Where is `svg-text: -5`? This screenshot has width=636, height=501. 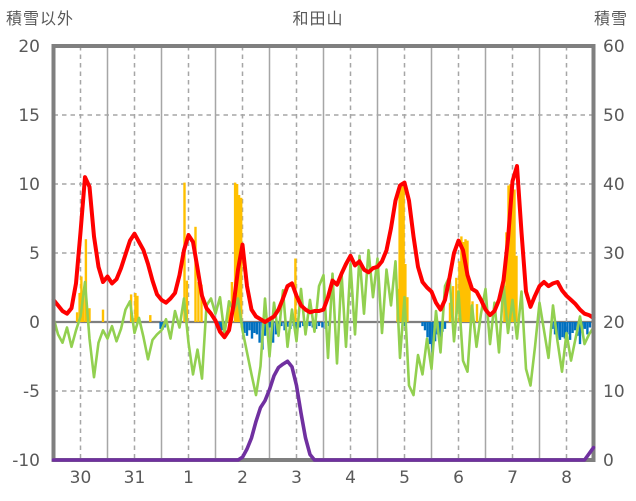
svg-text: -5 is located at coordinates (31, 392).